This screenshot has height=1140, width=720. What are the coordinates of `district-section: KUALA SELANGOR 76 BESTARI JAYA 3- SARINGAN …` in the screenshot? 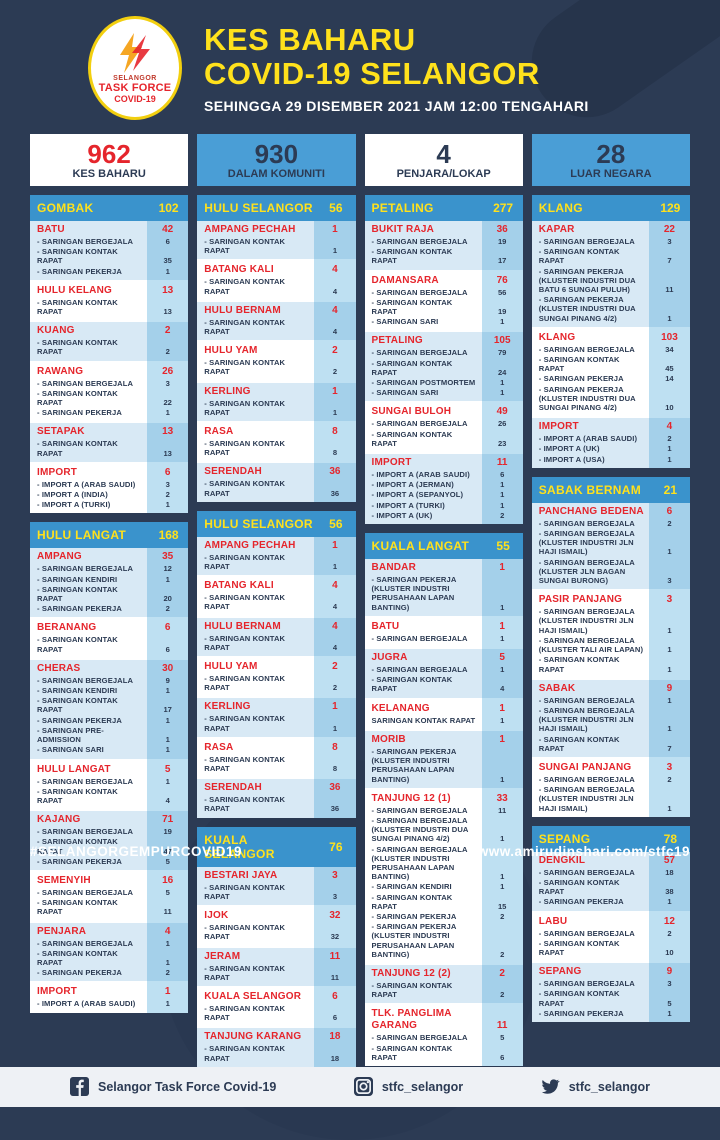 It's located at (276, 962).